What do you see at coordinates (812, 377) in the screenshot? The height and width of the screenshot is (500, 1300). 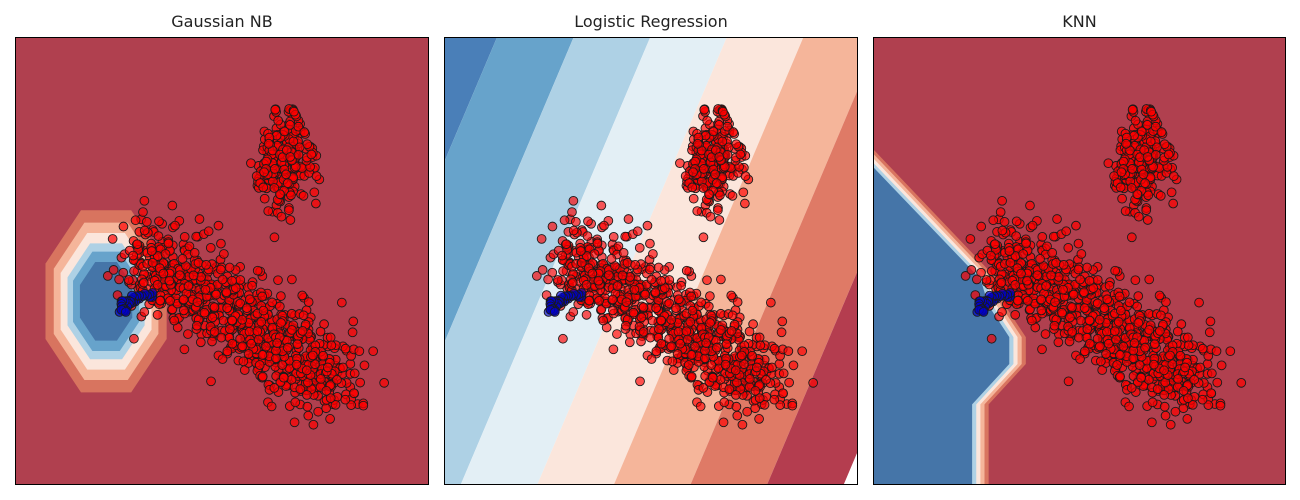 I see `decision-band` at bounding box center [812, 377].